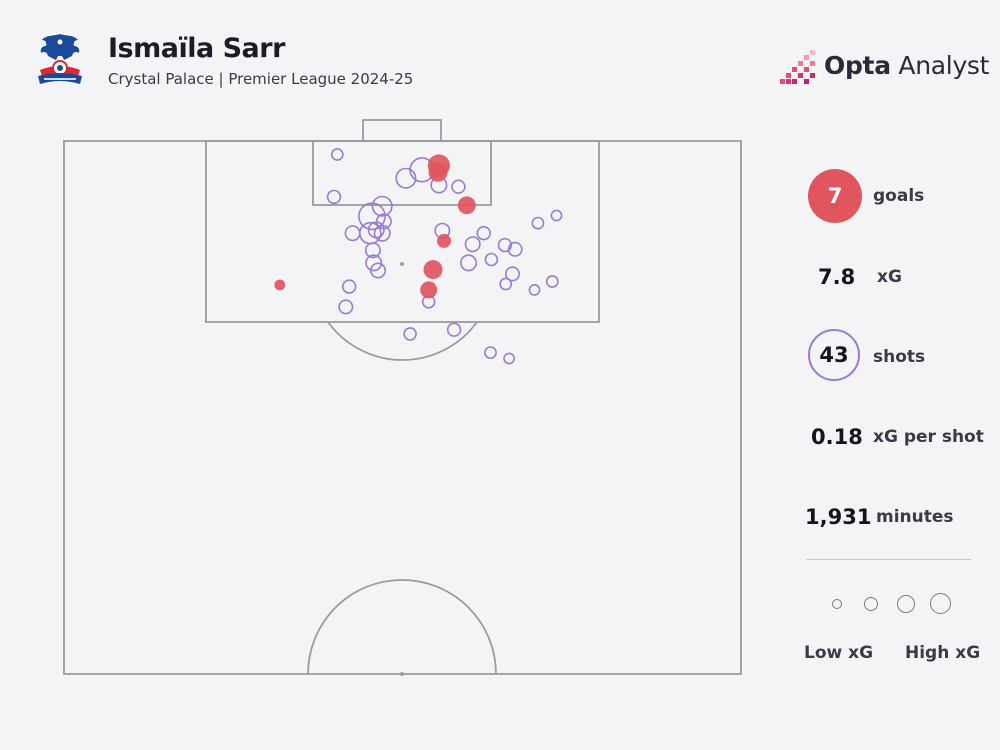 The height and width of the screenshot is (750, 1000). I want to click on centre-spot, so click(402, 674).